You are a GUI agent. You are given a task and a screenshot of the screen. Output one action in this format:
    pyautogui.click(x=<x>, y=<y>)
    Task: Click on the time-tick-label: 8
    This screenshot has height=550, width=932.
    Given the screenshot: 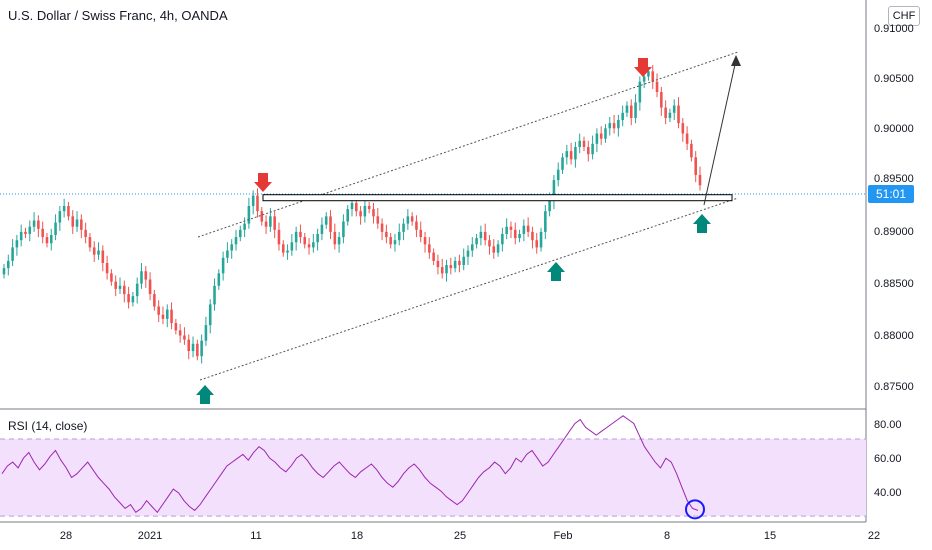 What is the action you would take?
    pyautogui.click(x=667, y=536)
    